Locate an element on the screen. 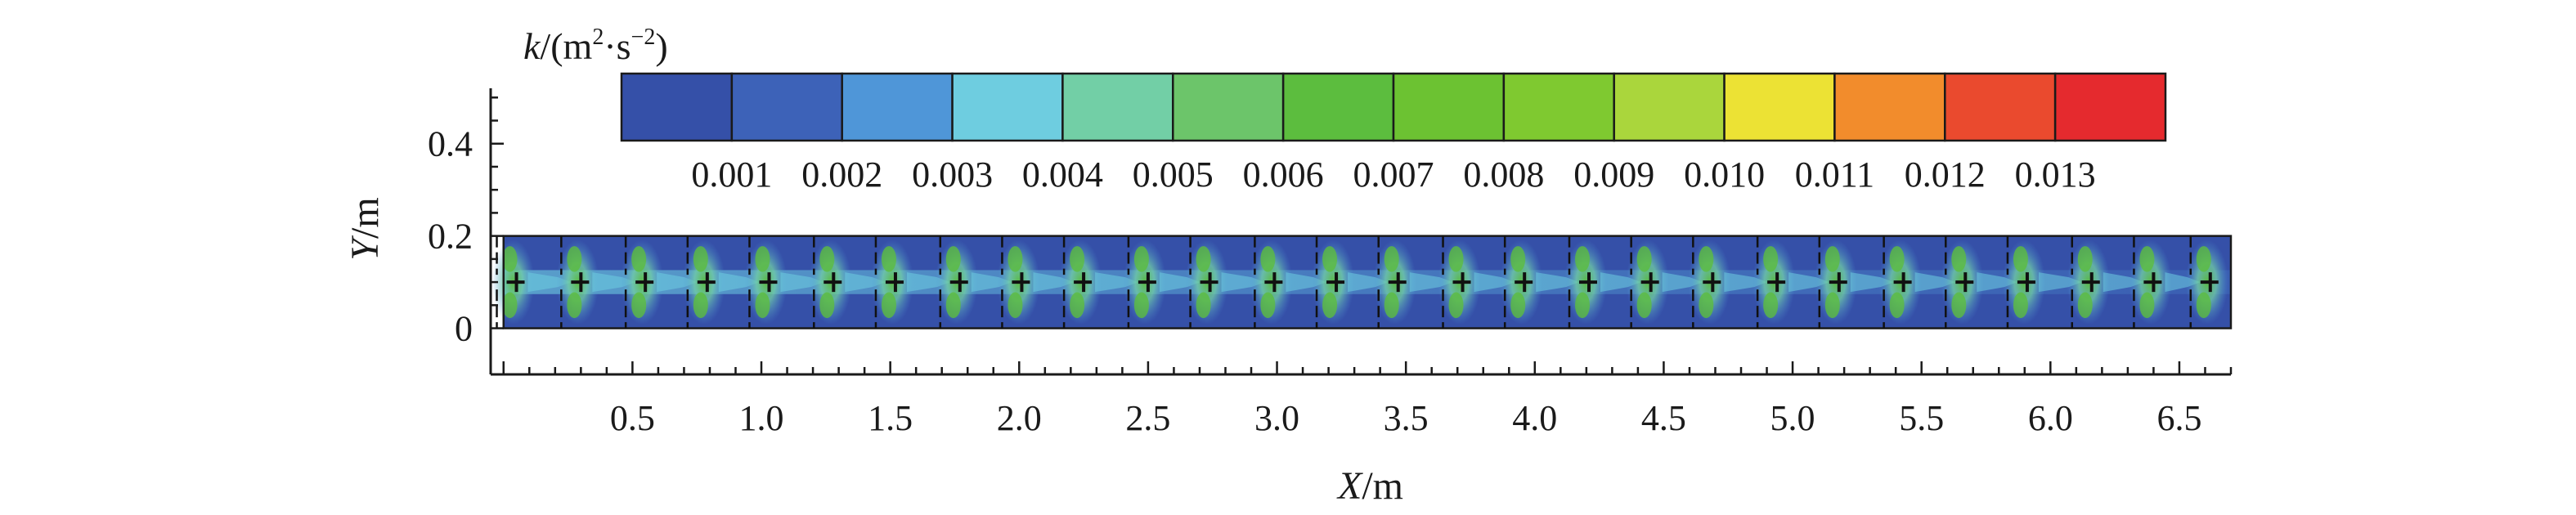  colorbar-swatches is located at coordinates (1393, 107).